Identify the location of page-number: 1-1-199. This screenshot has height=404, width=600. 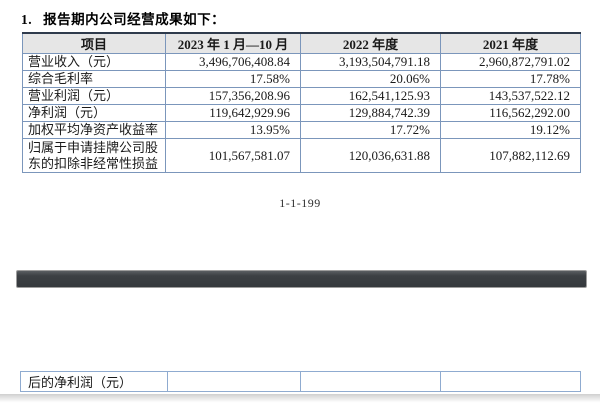
(300, 203).